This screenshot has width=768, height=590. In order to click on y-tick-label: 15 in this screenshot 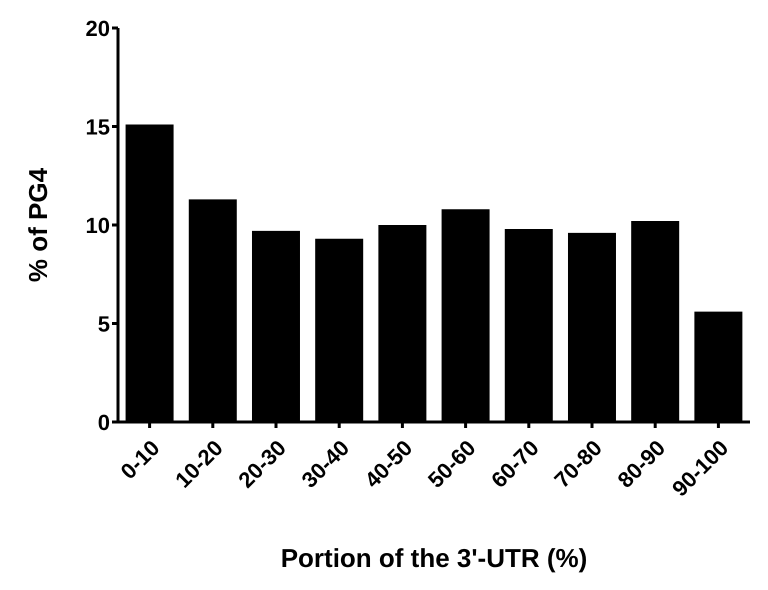, I will do `click(98, 127)`.